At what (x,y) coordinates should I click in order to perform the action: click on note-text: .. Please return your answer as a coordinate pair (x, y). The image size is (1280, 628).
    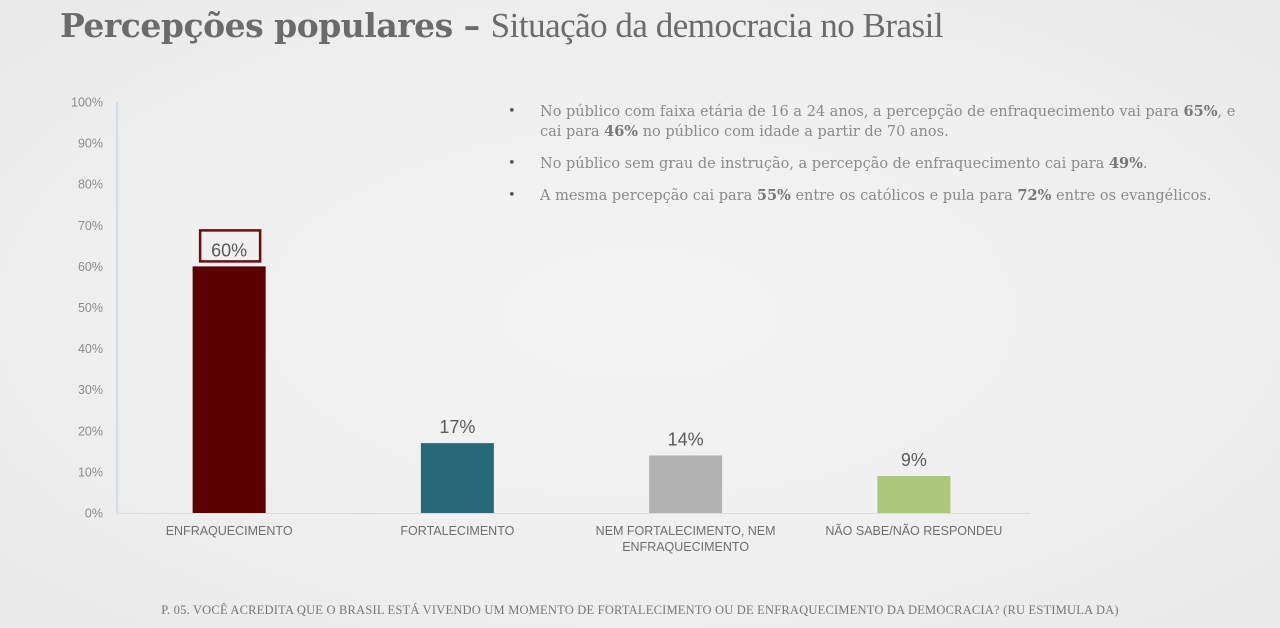
    Looking at the image, I should click on (1145, 164).